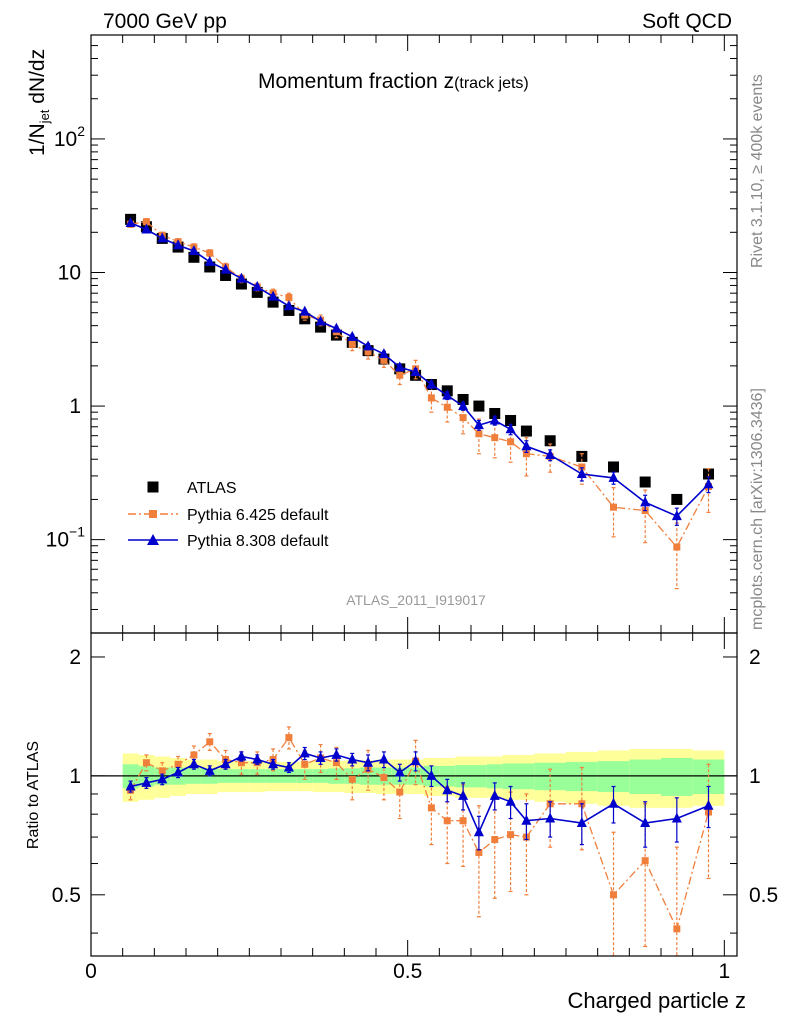  I want to click on y-tick-label-right: 2, so click(755, 657).